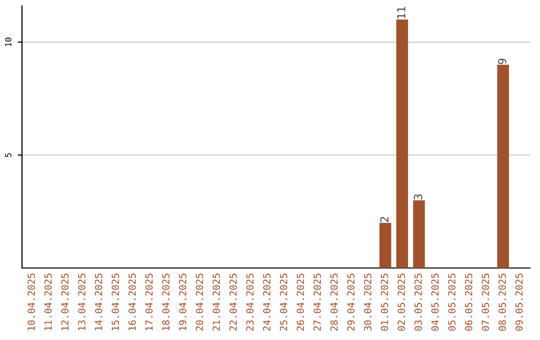 This screenshot has width=540, height=340. Describe the element at coordinates (82, 302) in the screenshot. I see `x-tick-label: 13.04.2025` at that location.